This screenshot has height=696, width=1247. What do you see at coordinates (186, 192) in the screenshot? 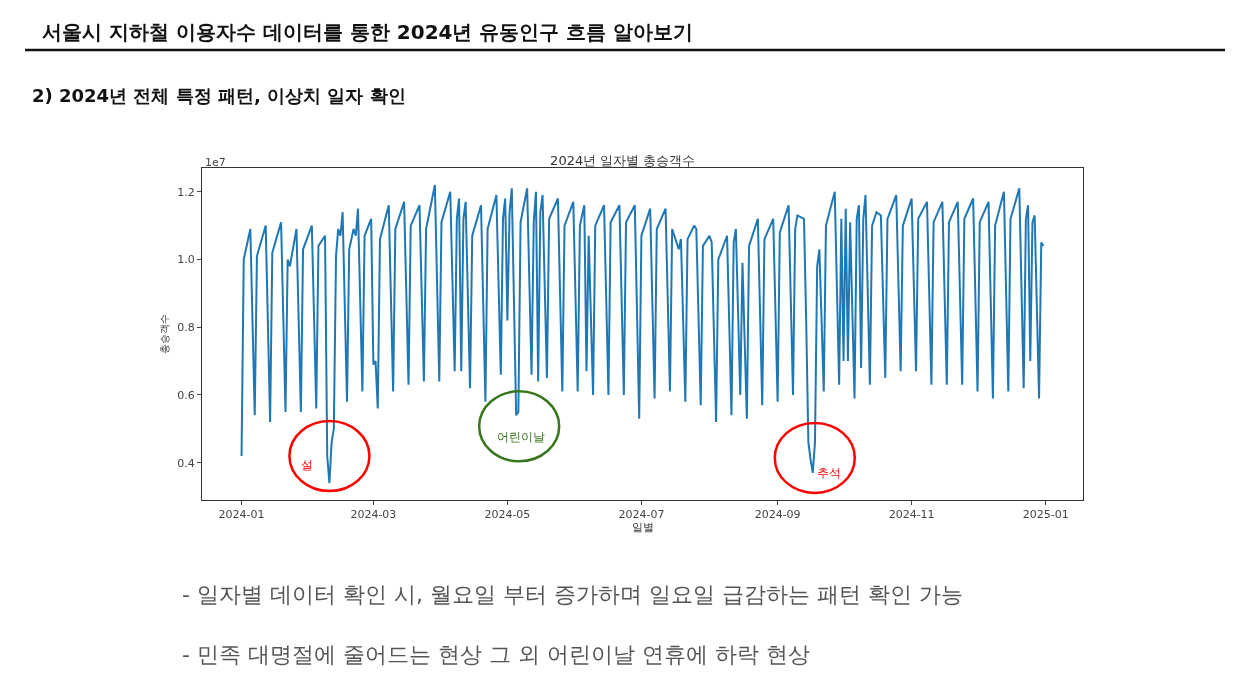
I see `y-tick-label: 1.2` at bounding box center [186, 192].